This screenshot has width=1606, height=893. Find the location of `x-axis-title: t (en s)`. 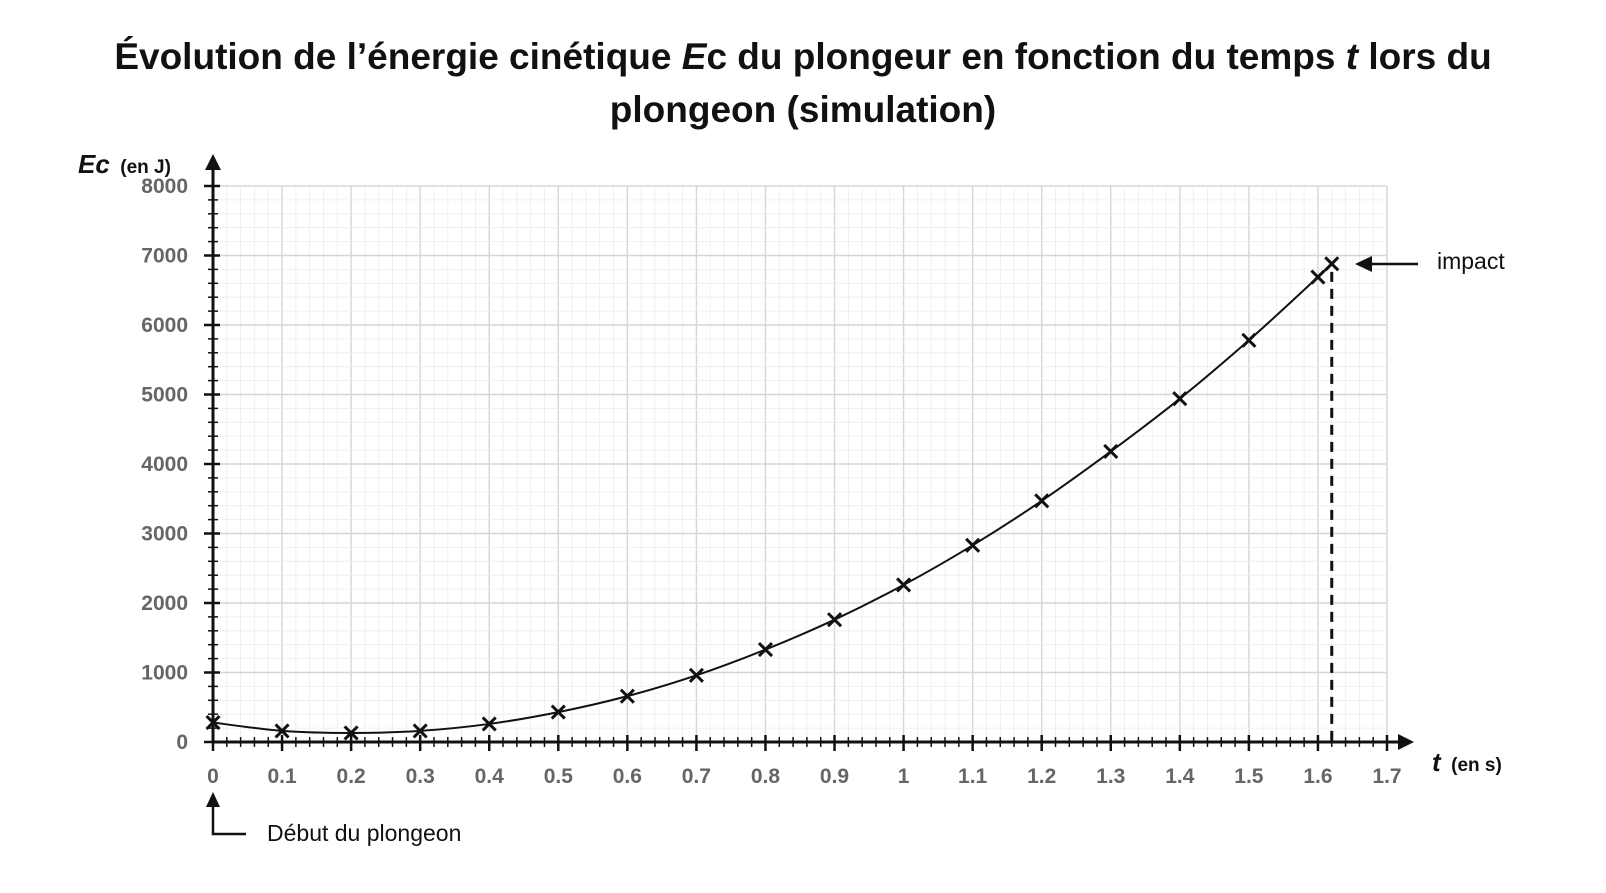

x-axis-title: t (en s) is located at coordinates (1467, 762).